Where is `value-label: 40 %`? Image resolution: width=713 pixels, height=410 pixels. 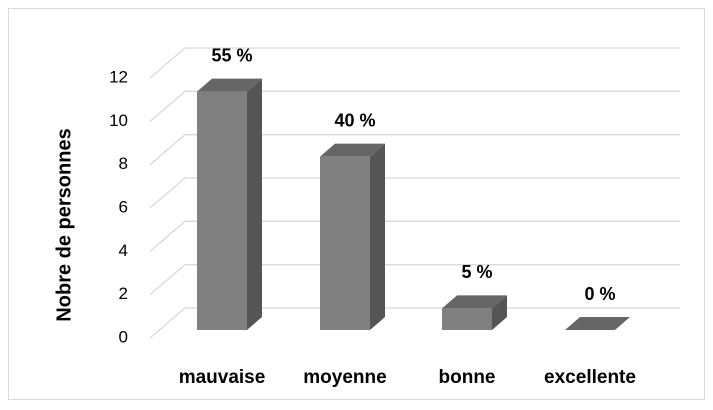 value-label: 40 % is located at coordinates (354, 120).